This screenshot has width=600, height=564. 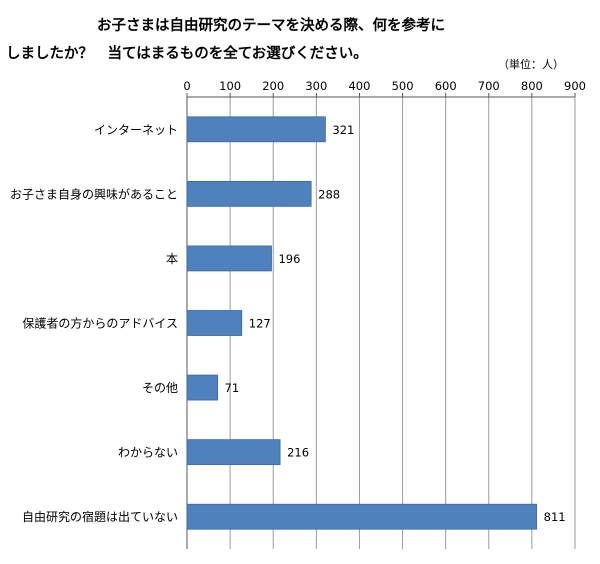 I want to click on bar-value-label: 71, so click(x=232, y=388).